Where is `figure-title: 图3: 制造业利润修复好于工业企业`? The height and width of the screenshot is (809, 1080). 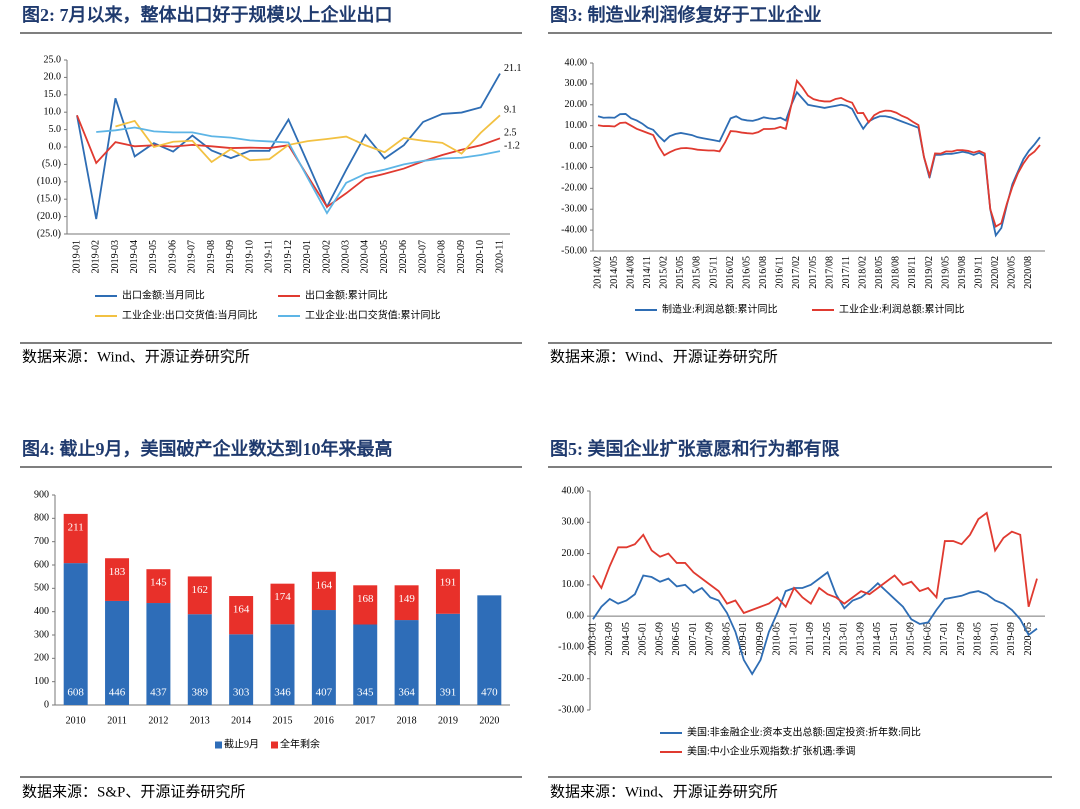
figure-title: 图3: 制造业利润修复好于工业企业 is located at coordinates (686, 14).